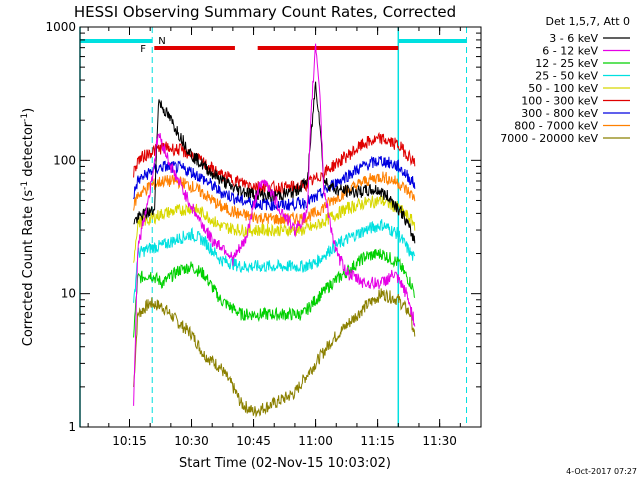  Describe the element at coordinates (285, 463) in the screenshot. I see `x-axis-label: Start Time (02-Nov-15 10:03:02)` at that location.